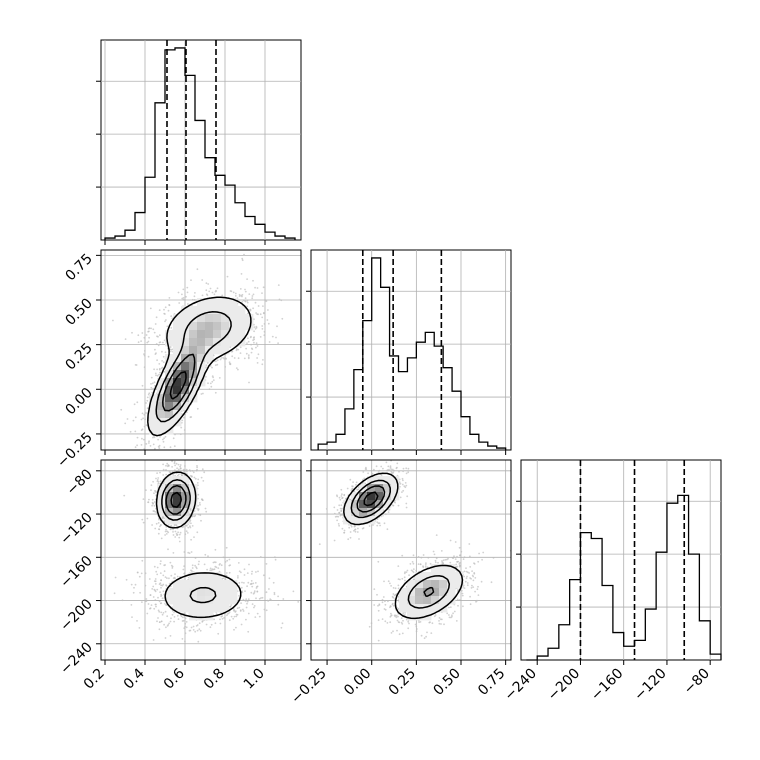  Describe the element at coordinates (621, 560) in the screenshot. I see `histogram-frame` at that location.